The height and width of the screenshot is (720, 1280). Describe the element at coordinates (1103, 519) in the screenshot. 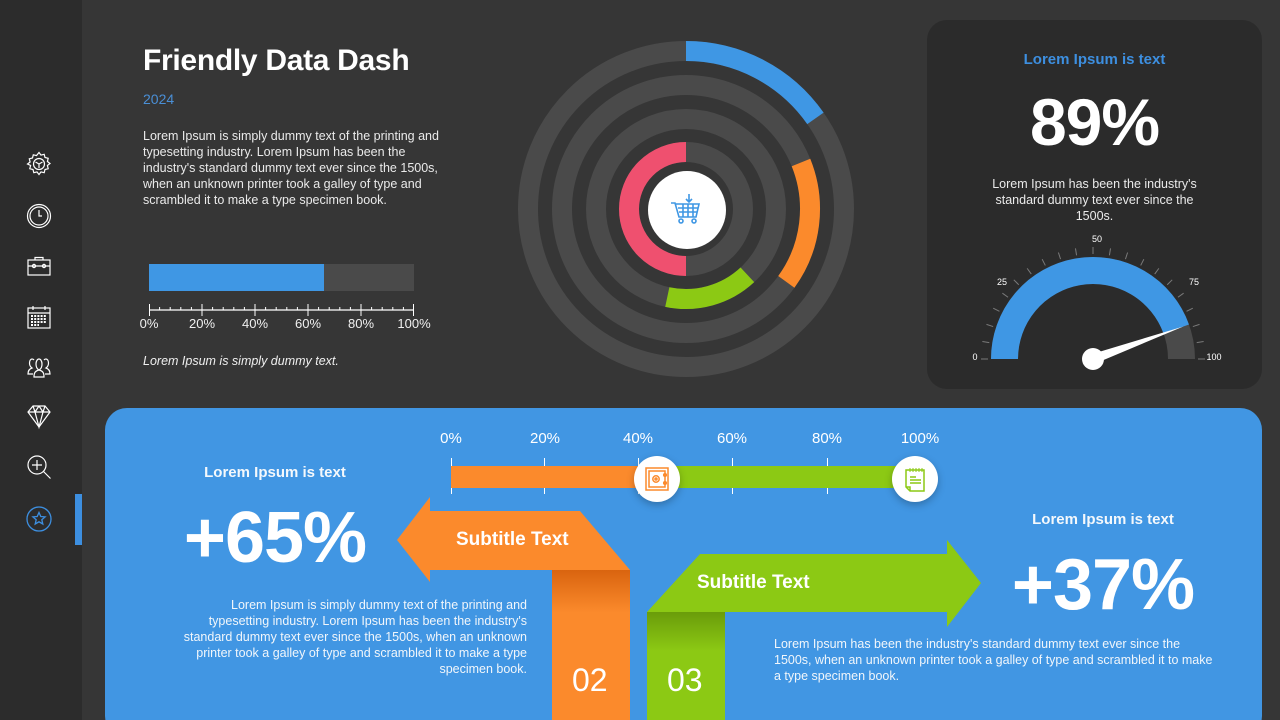

I see `right-stat-label: Lorem Ipsum is text` at that location.